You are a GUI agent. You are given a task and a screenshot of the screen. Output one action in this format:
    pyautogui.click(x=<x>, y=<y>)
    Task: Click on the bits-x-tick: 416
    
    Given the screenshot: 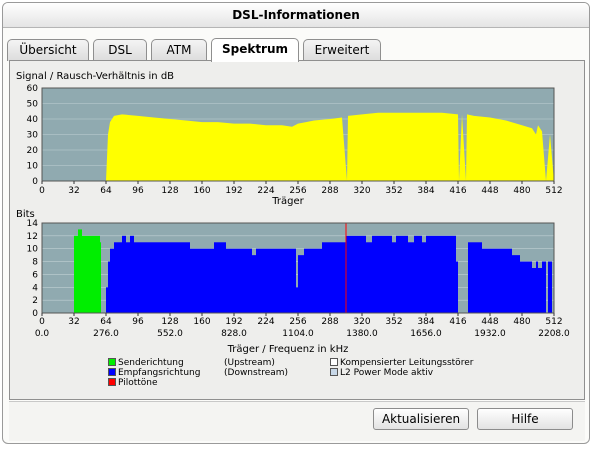 What is the action you would take?
    pyautogui.click(x=457, y=322)
    